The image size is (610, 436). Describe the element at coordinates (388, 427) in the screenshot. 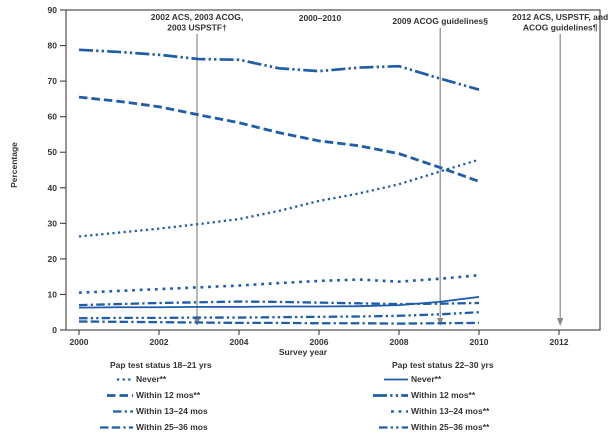

I see `dash-dot-dot-line-style-icon` at that location.